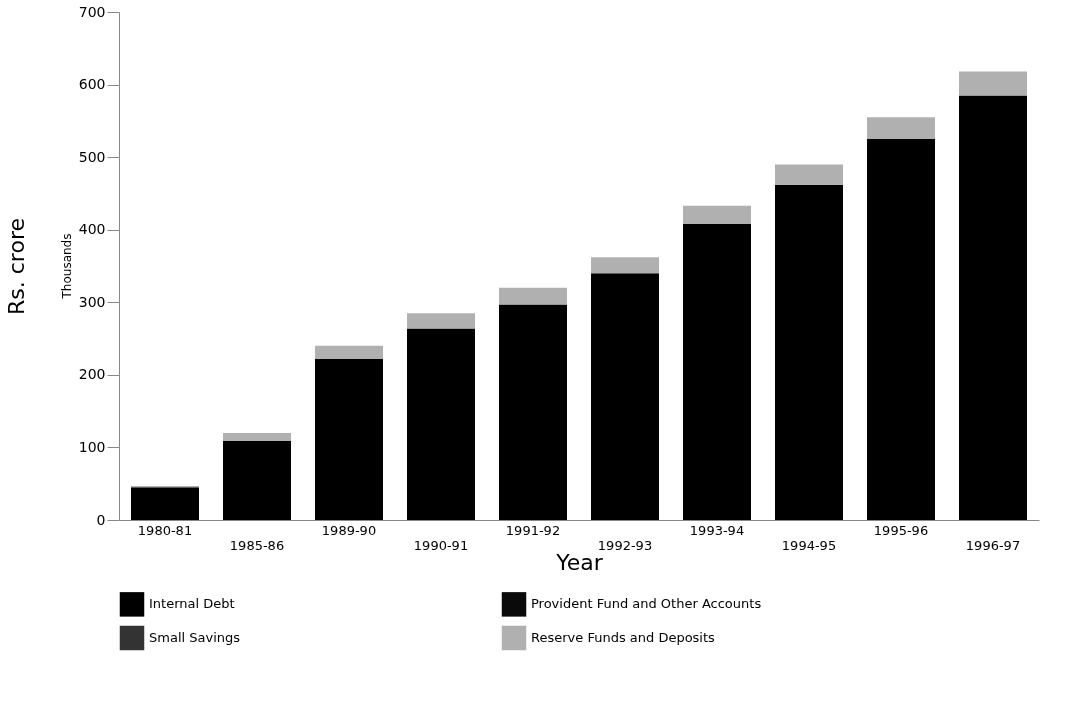 This screenshot has width=1071, height=706. What do you see at coordinates (809, 545) in the screenshot?
I see `x-tick-label: 1994-95` at bounding box center [809, 545].